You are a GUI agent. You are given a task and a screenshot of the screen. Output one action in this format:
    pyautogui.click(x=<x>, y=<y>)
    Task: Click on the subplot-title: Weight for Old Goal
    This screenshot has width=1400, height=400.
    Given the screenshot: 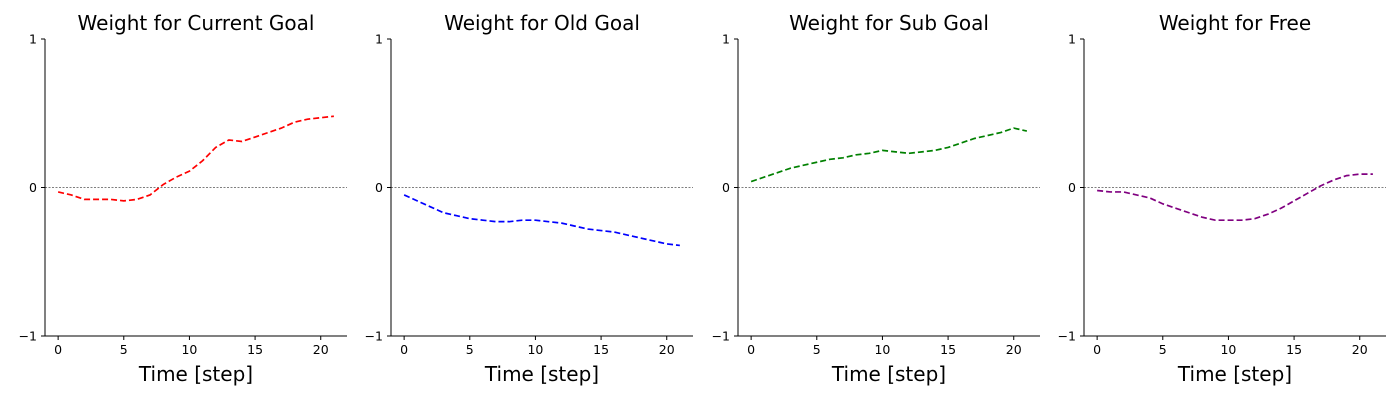 What is the action you would take?
    pyautogui.click(x=542, y=23)
    